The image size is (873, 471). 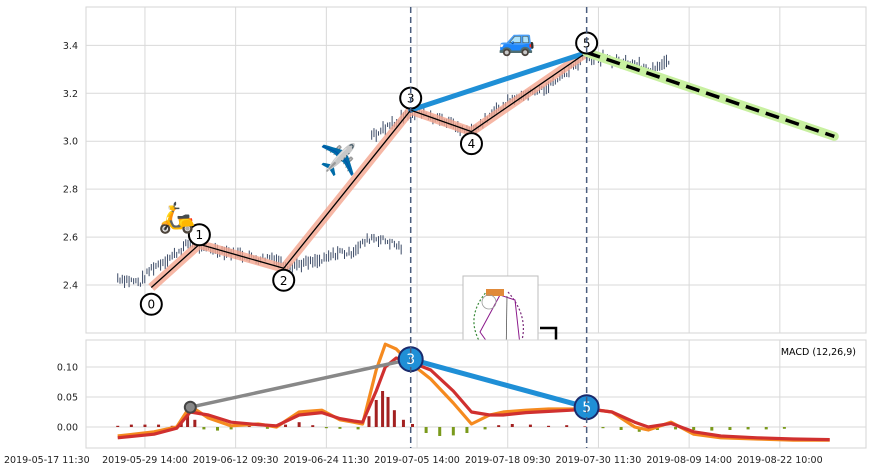 I want to click on wave-3-5-connector, so click(x=499, y=81).